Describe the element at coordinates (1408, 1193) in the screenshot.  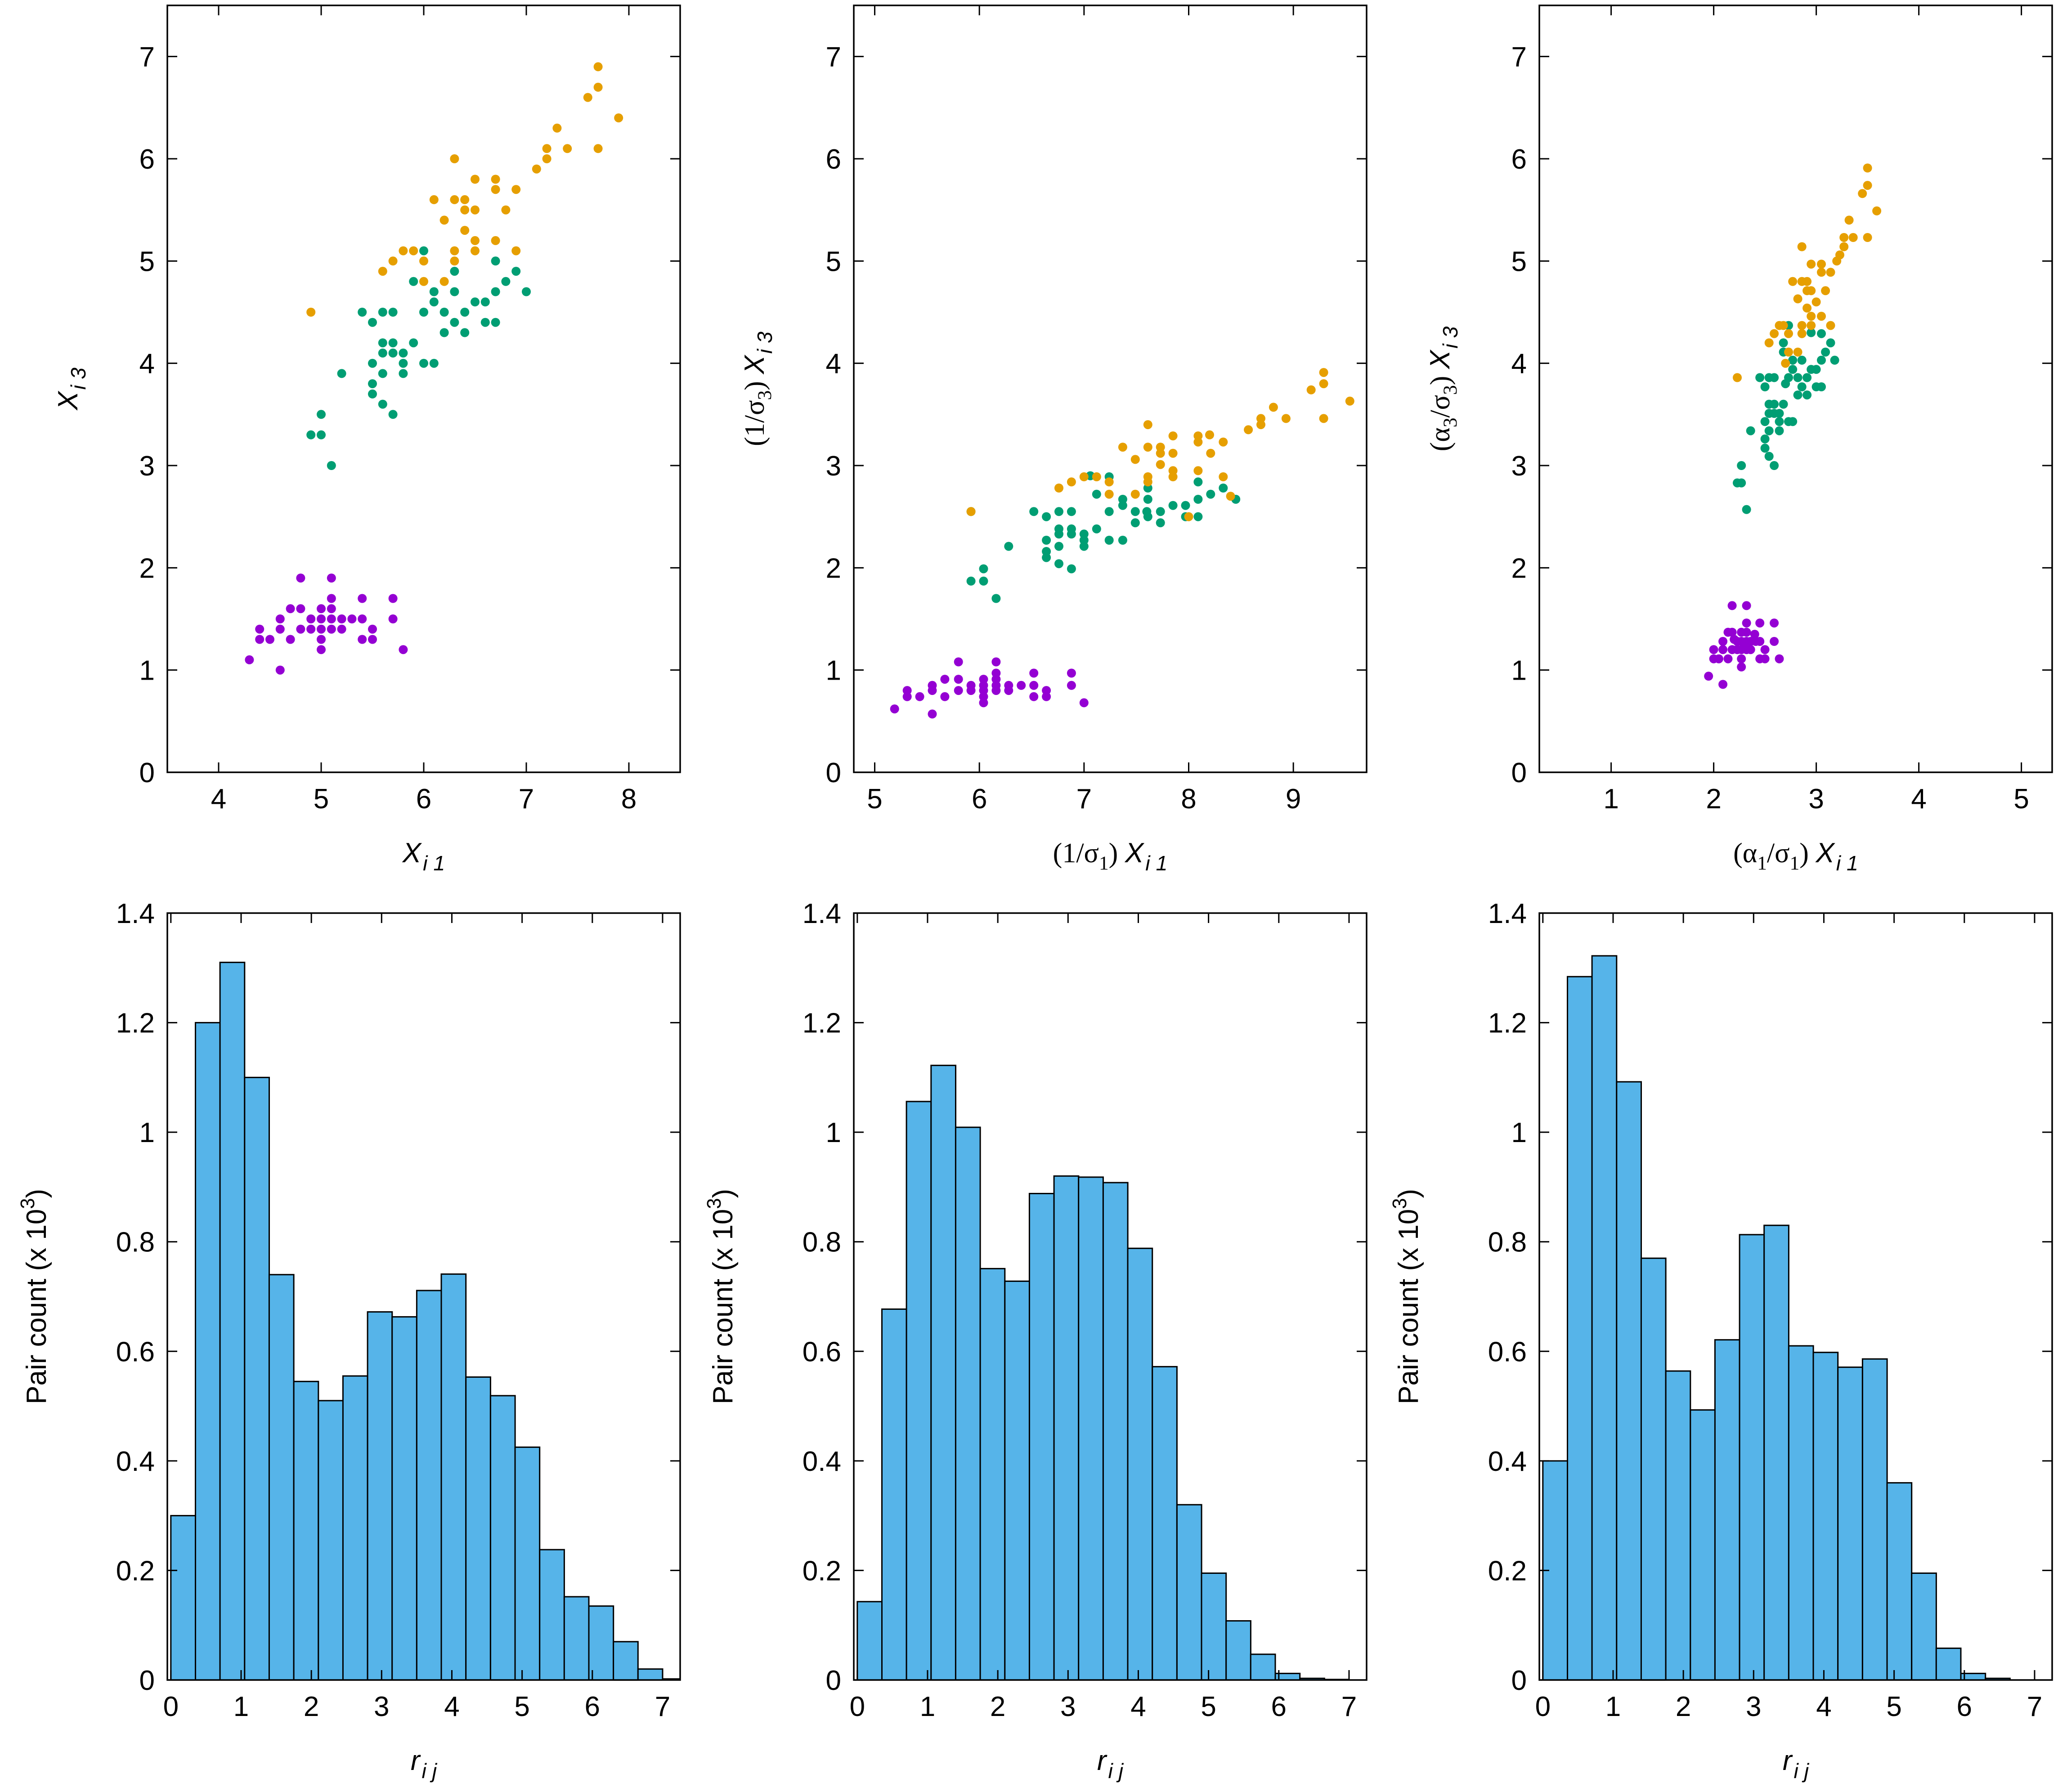
I see `label-part: )` at that location.